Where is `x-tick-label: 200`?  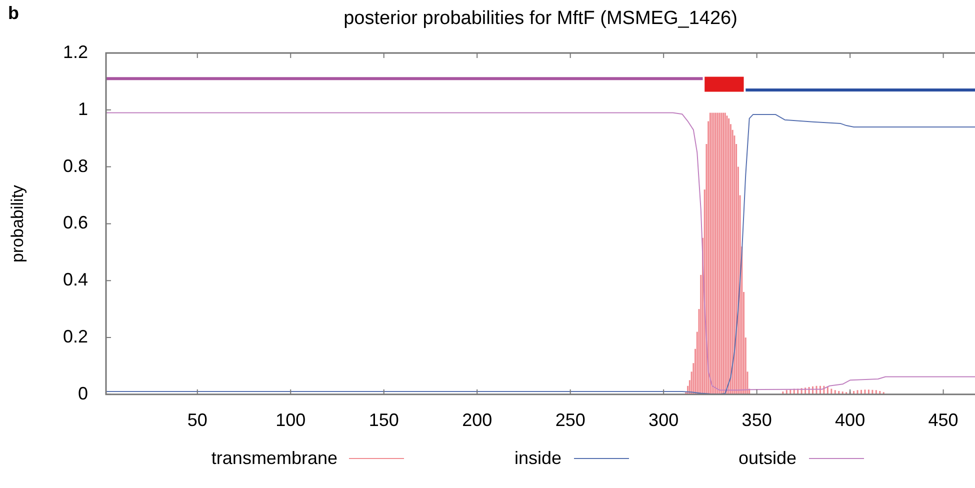
x-tick-label: 200 is located at coordinates (477, 420).